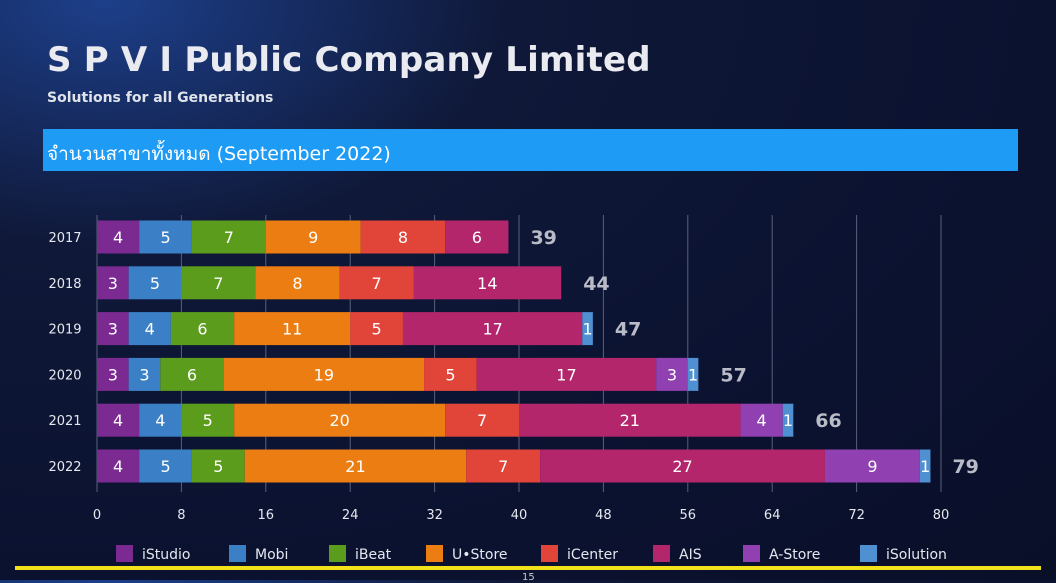 The image size is (1056, 583). I want to click on data-label: 17, so click(492, 329).